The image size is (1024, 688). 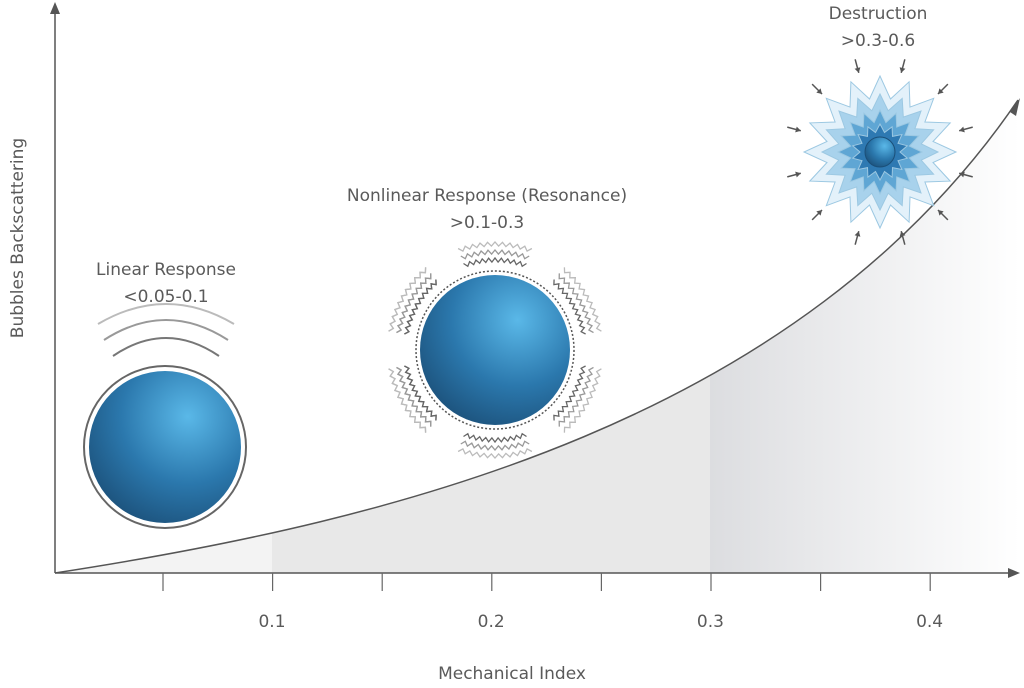 What do you see at coordinates (487, 196) in the screenshot?
I see `region-title: Nonlinear Response (Resonance)` at bounding box center [487, 196].